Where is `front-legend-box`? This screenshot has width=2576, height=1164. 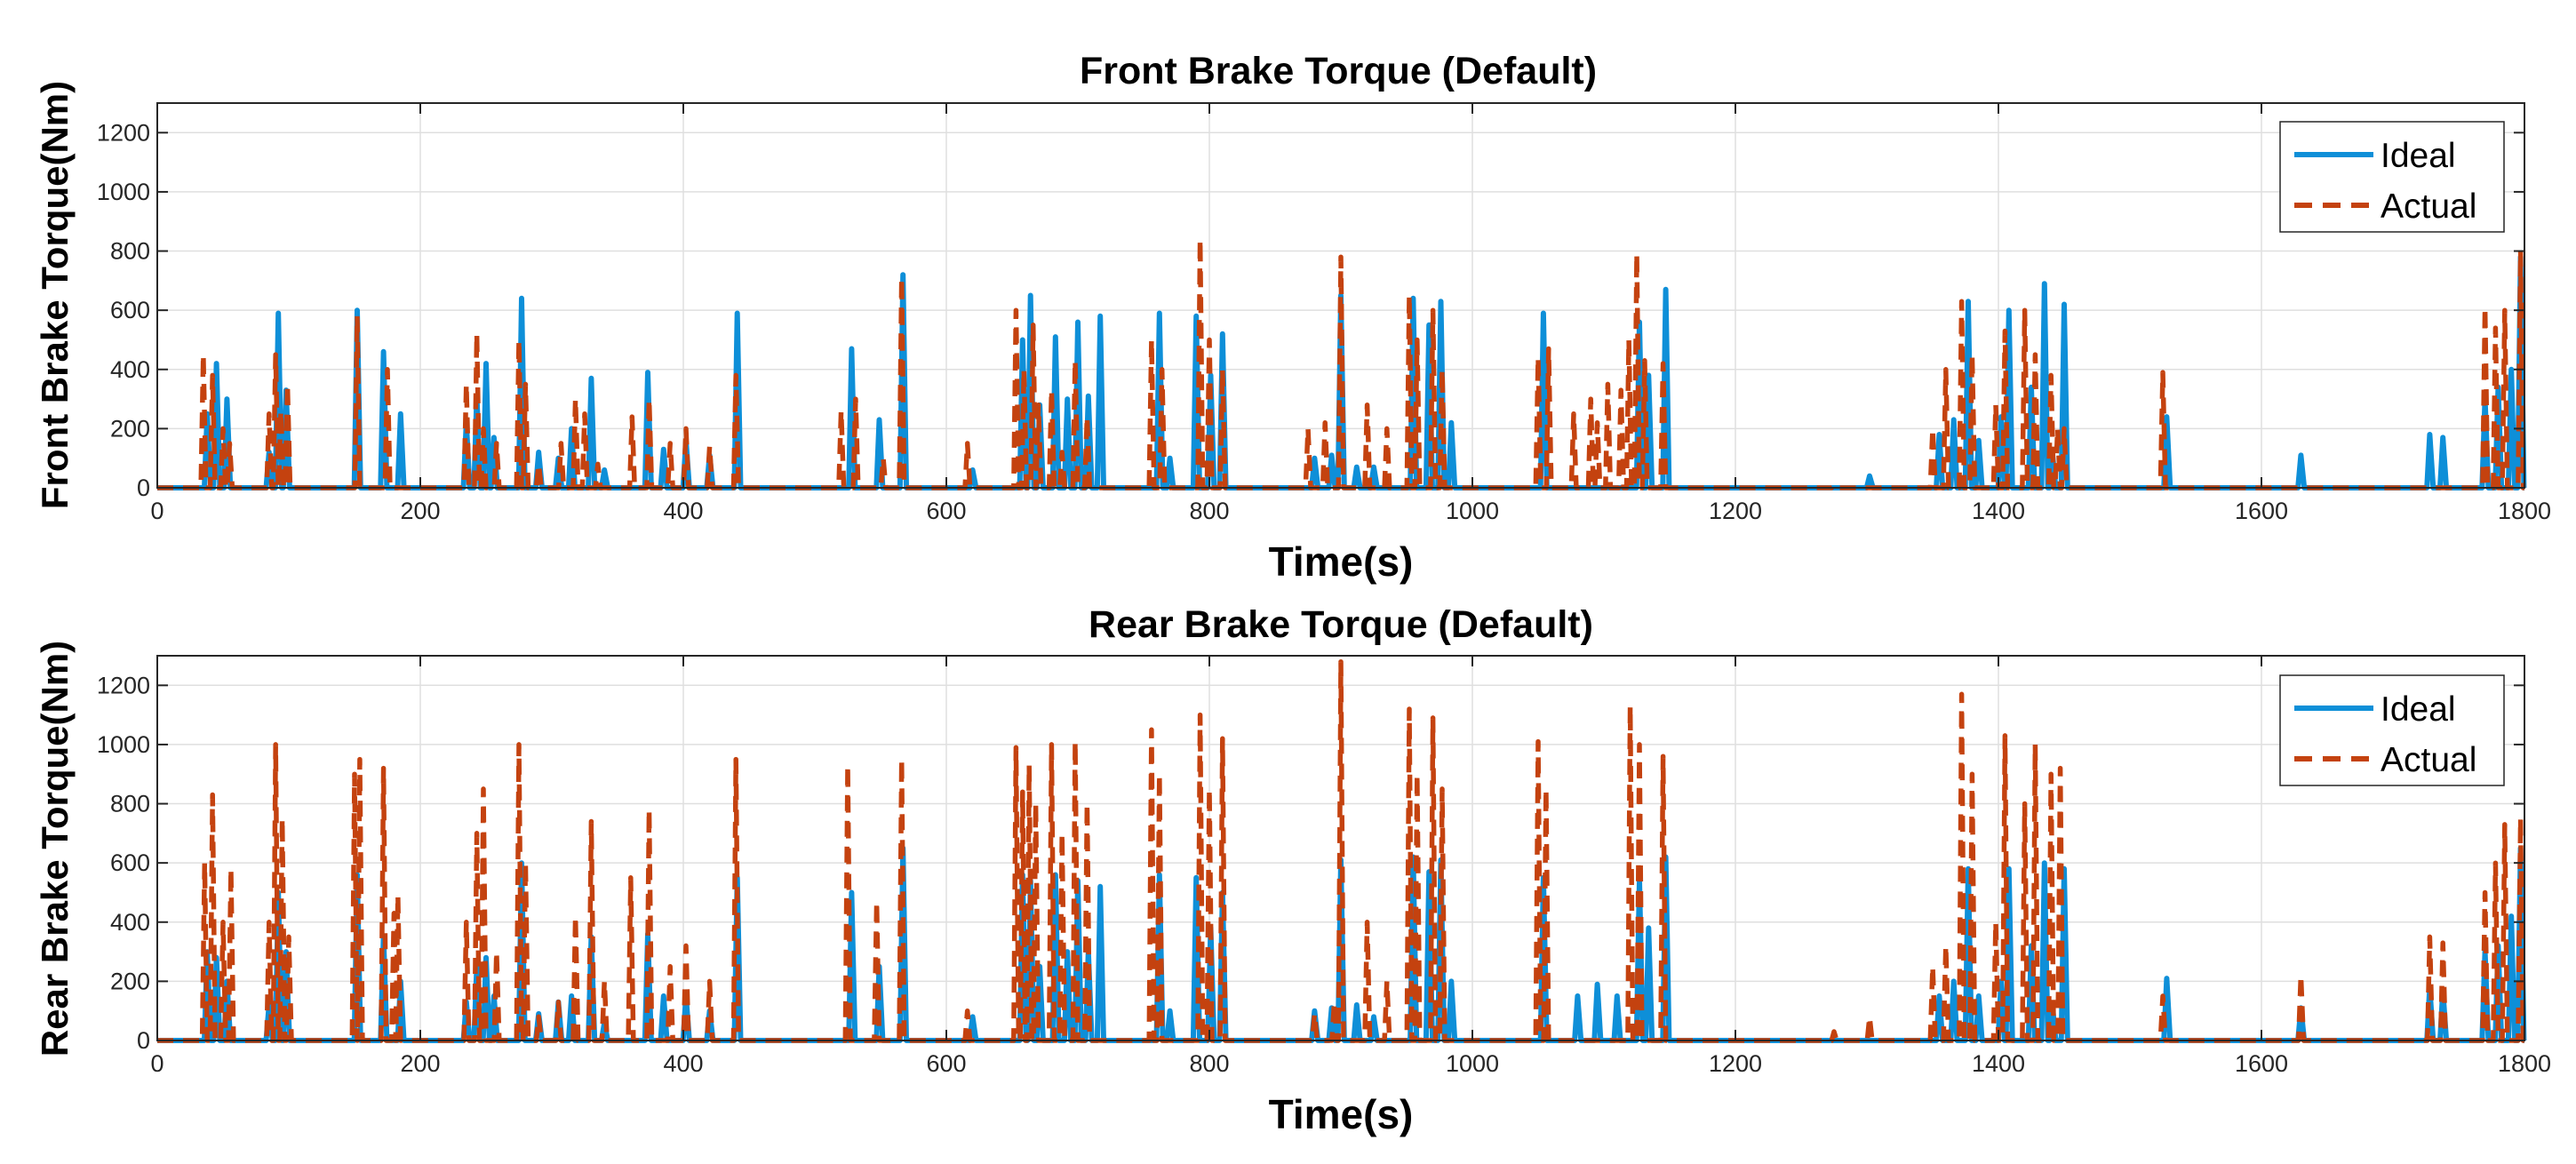 front-legend-box is located at coordinates (2392, 177).